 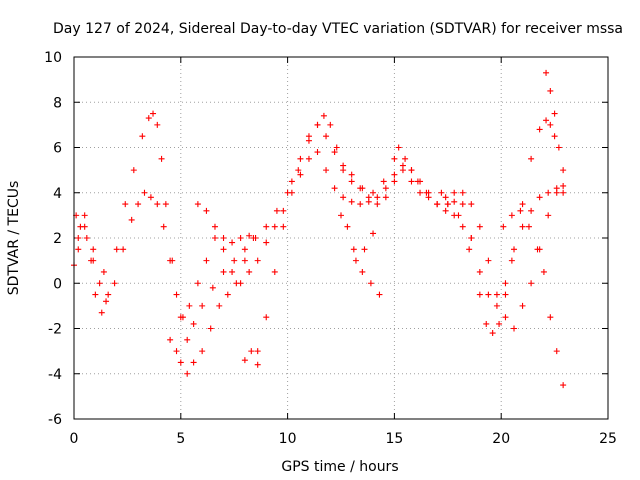 What do you see at coordinates (53, 58) in the screenshot?
I see `y-tick-label: 10` at bounding box center [53, 58].